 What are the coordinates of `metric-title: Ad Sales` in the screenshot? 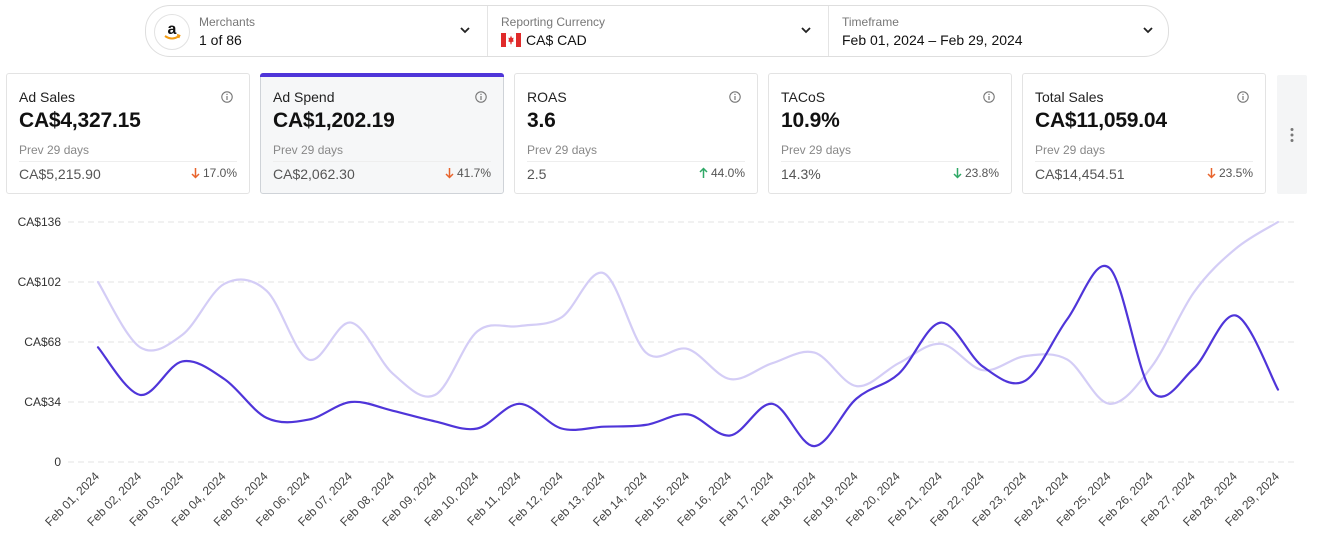 It's located at (47, 97).